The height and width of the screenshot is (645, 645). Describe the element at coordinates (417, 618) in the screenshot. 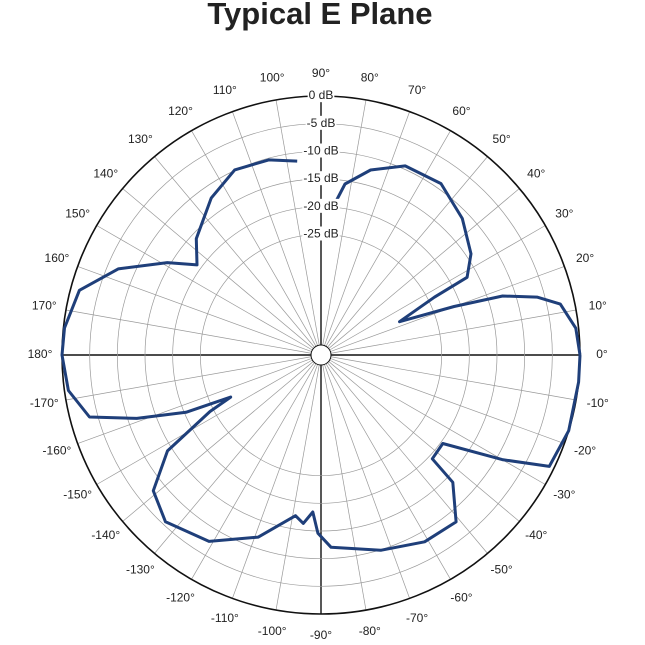

I see `theta-tick-label: -70°` at that location.